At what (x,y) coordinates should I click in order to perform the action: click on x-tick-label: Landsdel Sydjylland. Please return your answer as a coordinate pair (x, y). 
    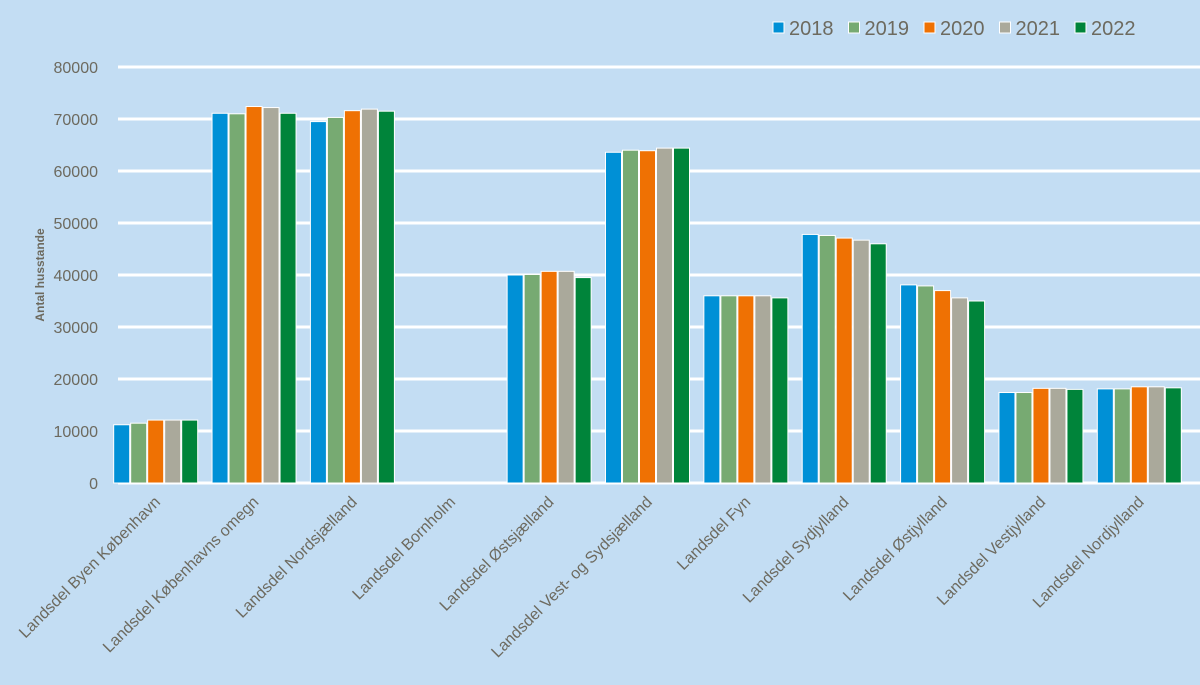
    Looking at the image, I should click on (796, 550).